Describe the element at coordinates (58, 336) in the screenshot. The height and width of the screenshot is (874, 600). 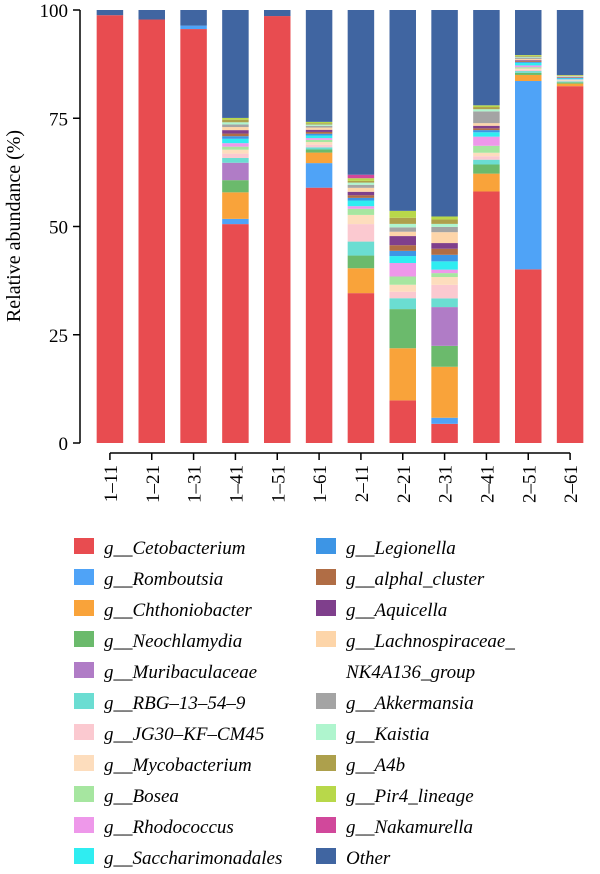
I see `y-tick-label: 25` at that location.